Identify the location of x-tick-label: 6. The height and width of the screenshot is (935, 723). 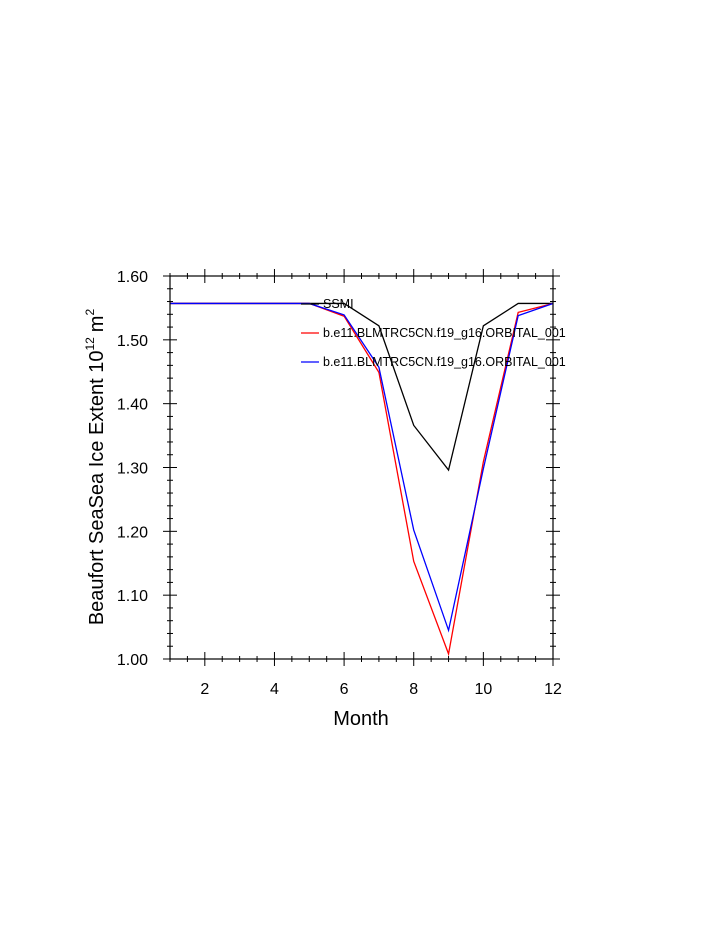
(344, 689).